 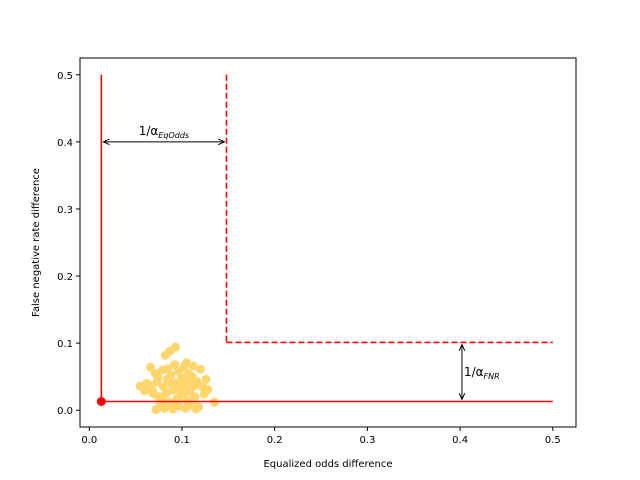 I want to click on x-axis: 0.0 0.1 0.2 0.3 0.4 0.5, so click(x=321, y=436).